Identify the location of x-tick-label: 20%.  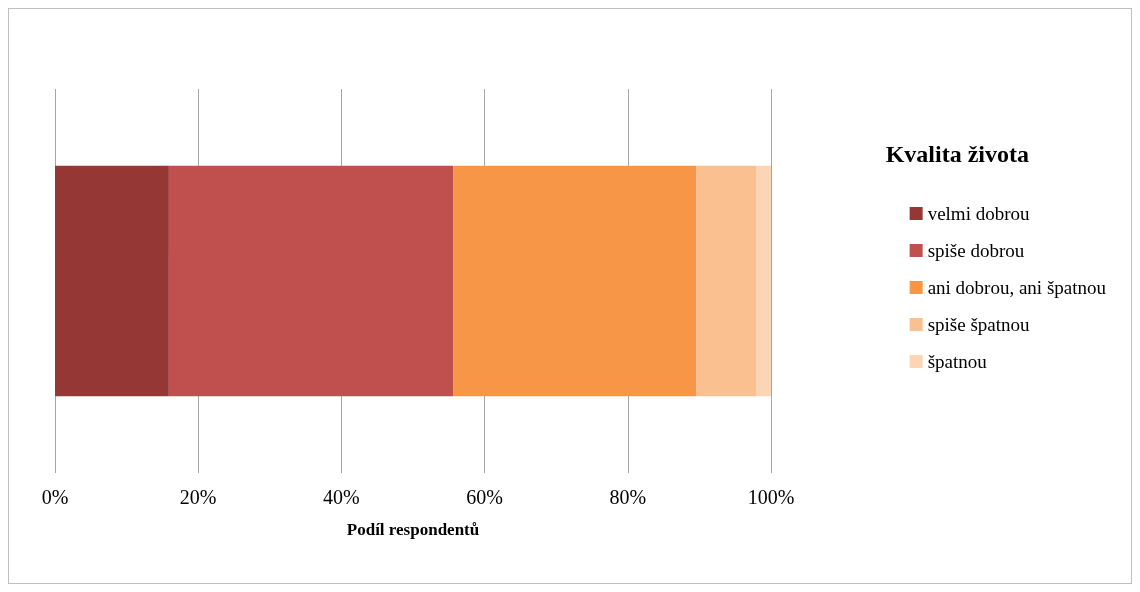
(198, 497).